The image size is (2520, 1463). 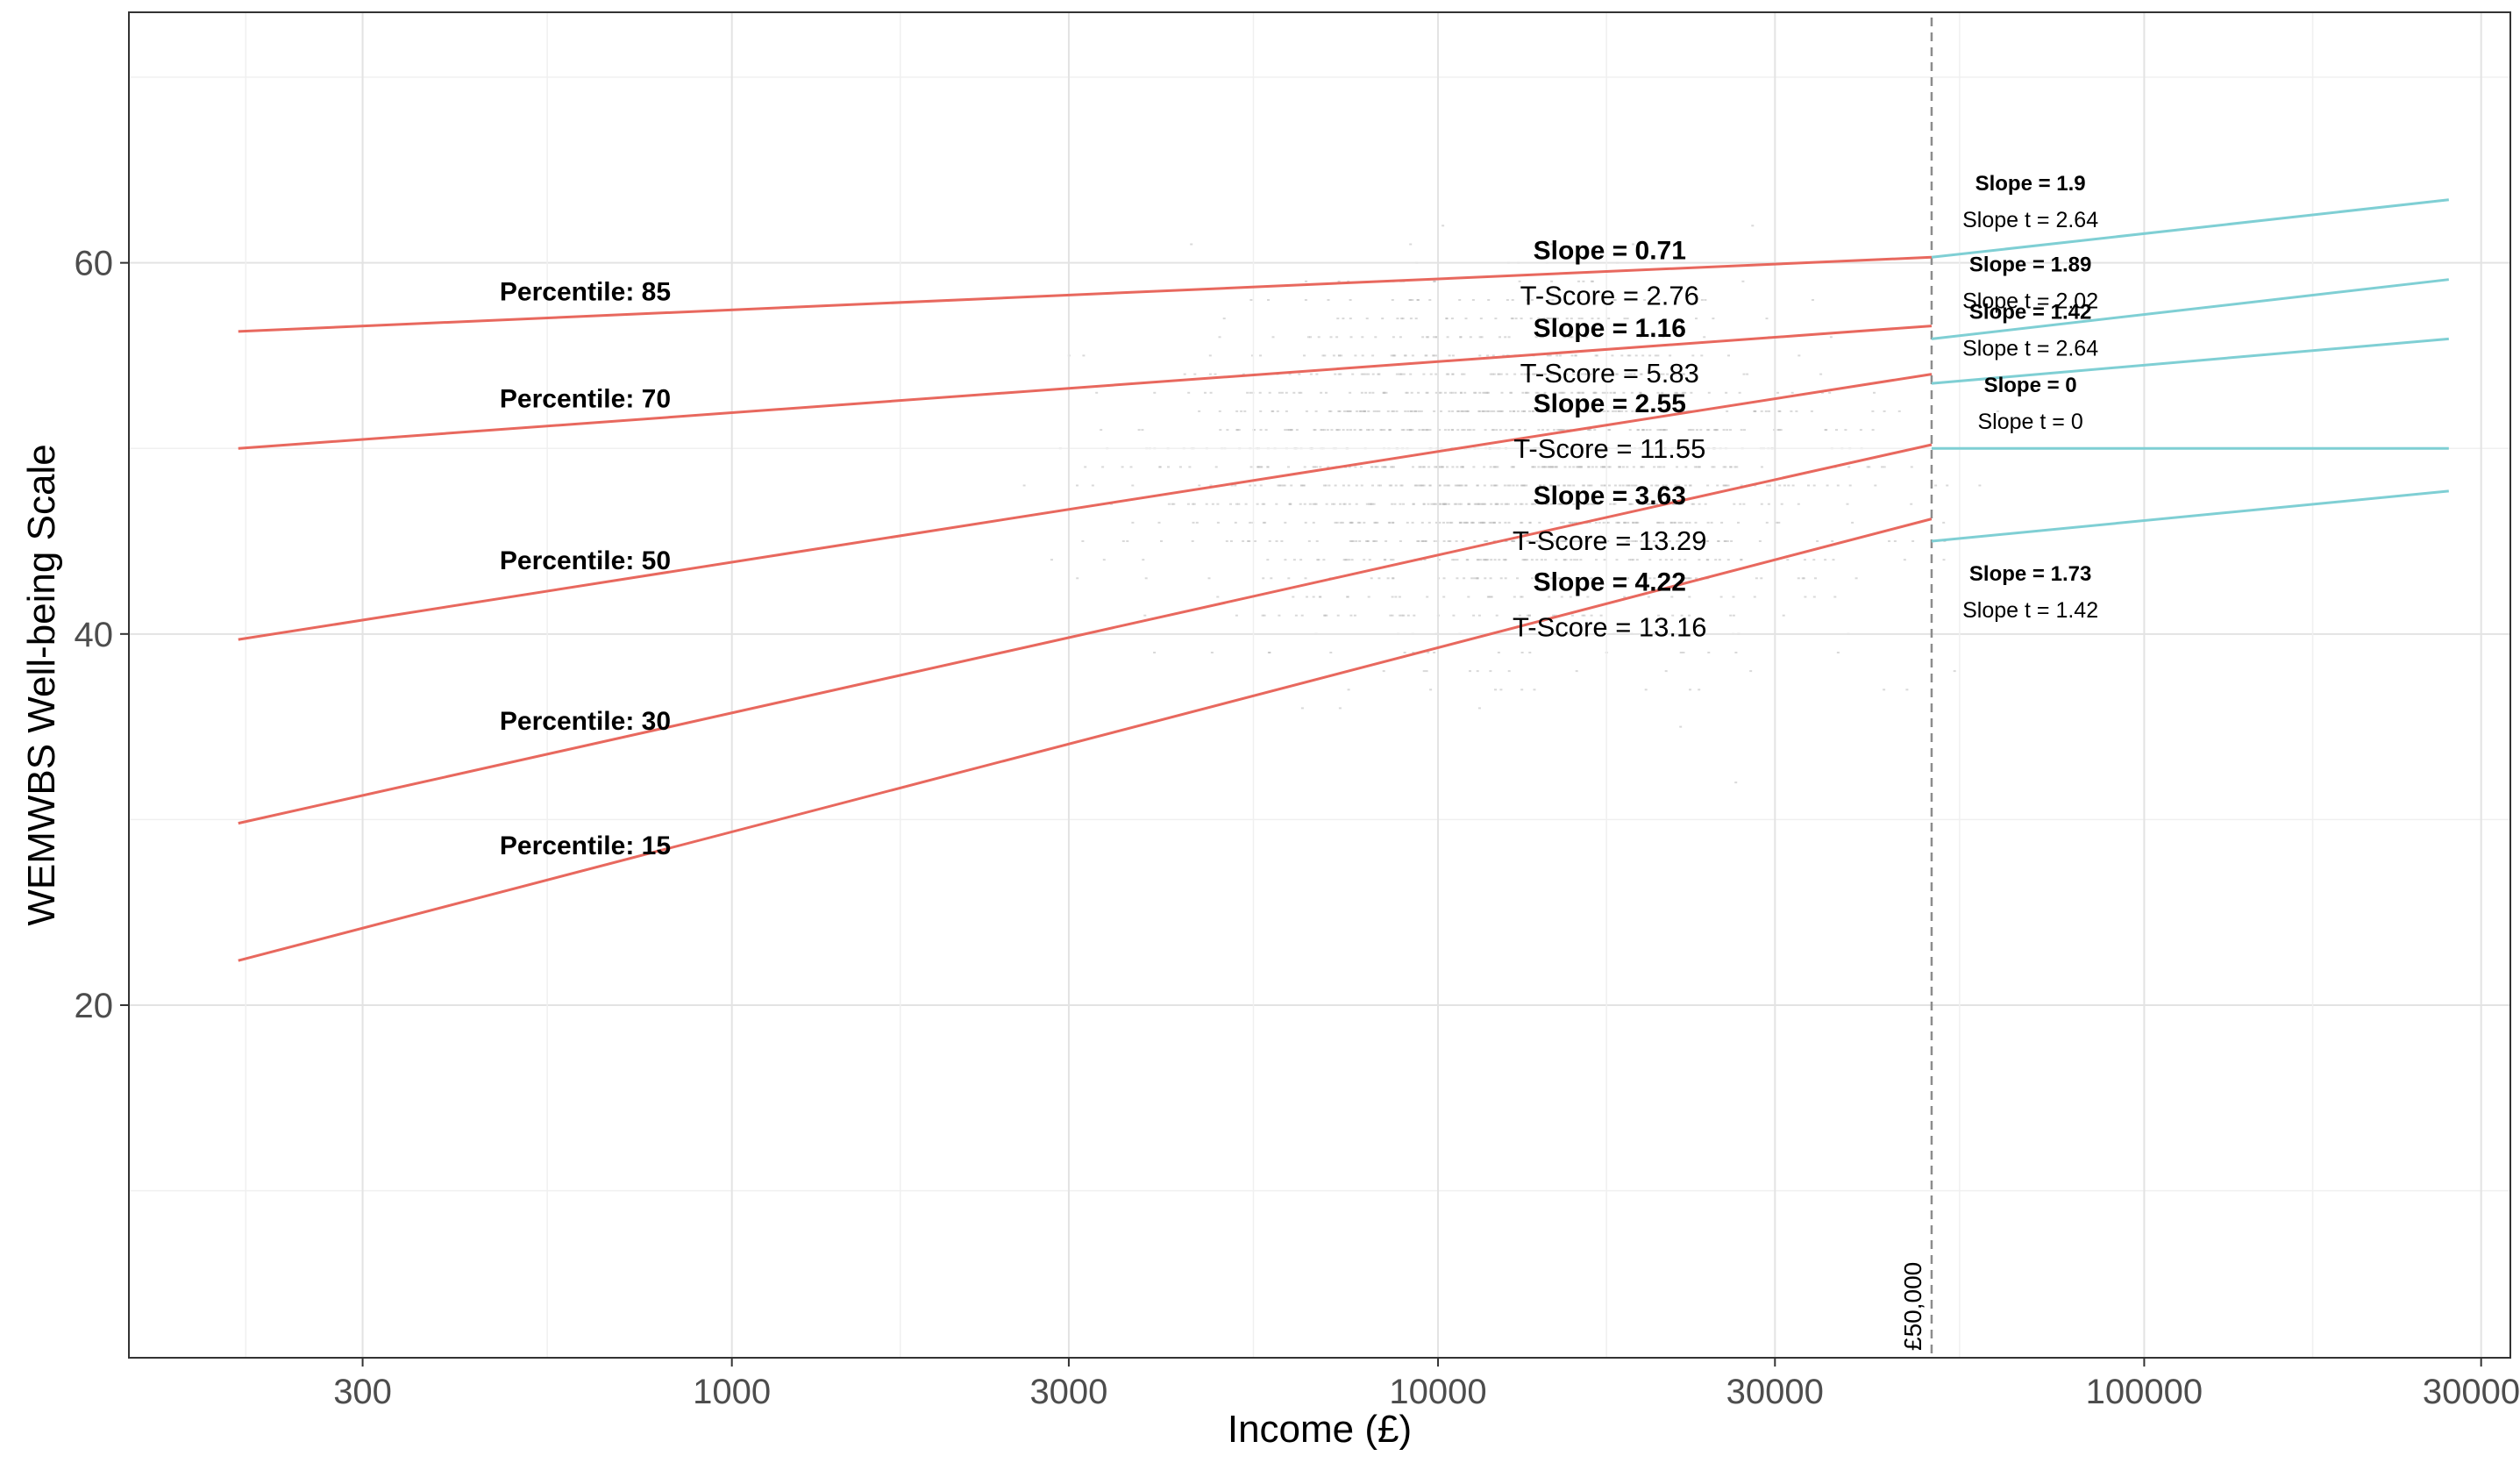 I want to click on x-axis-title: Income (£), so click(x=1320, y=1429).